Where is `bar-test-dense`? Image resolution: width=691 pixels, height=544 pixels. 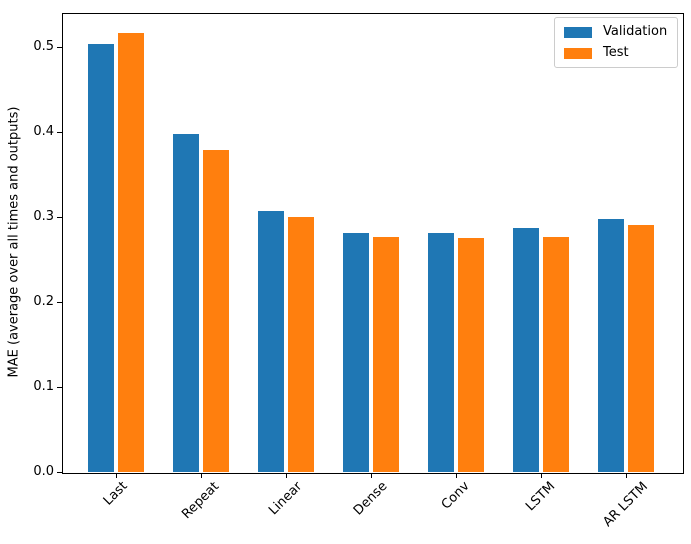
bar-test-dense is located at coordinates (386, 354).